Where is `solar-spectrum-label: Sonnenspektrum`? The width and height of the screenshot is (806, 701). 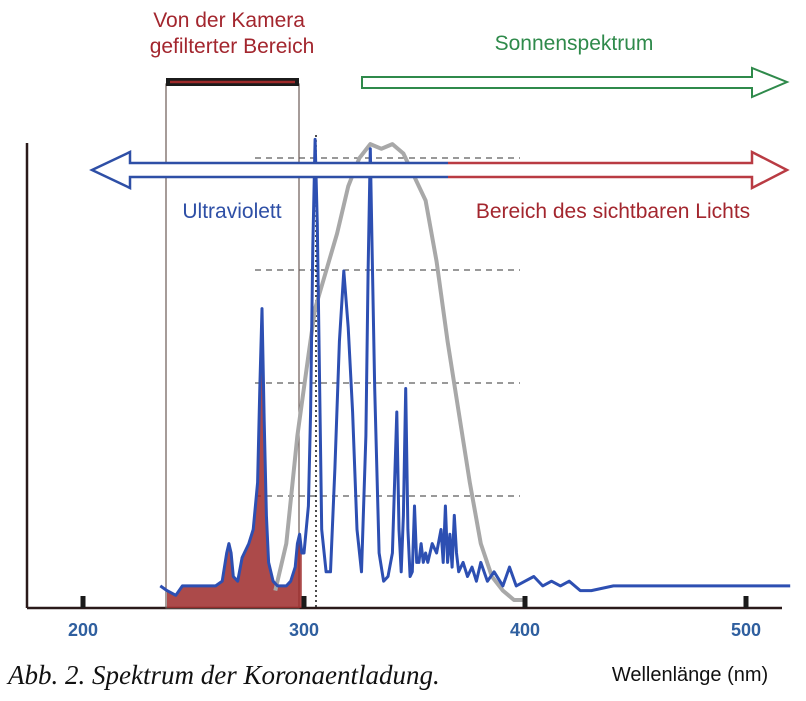
solar-spectrum-label: Sonnenspektrum is located at coordinates (574, 43).